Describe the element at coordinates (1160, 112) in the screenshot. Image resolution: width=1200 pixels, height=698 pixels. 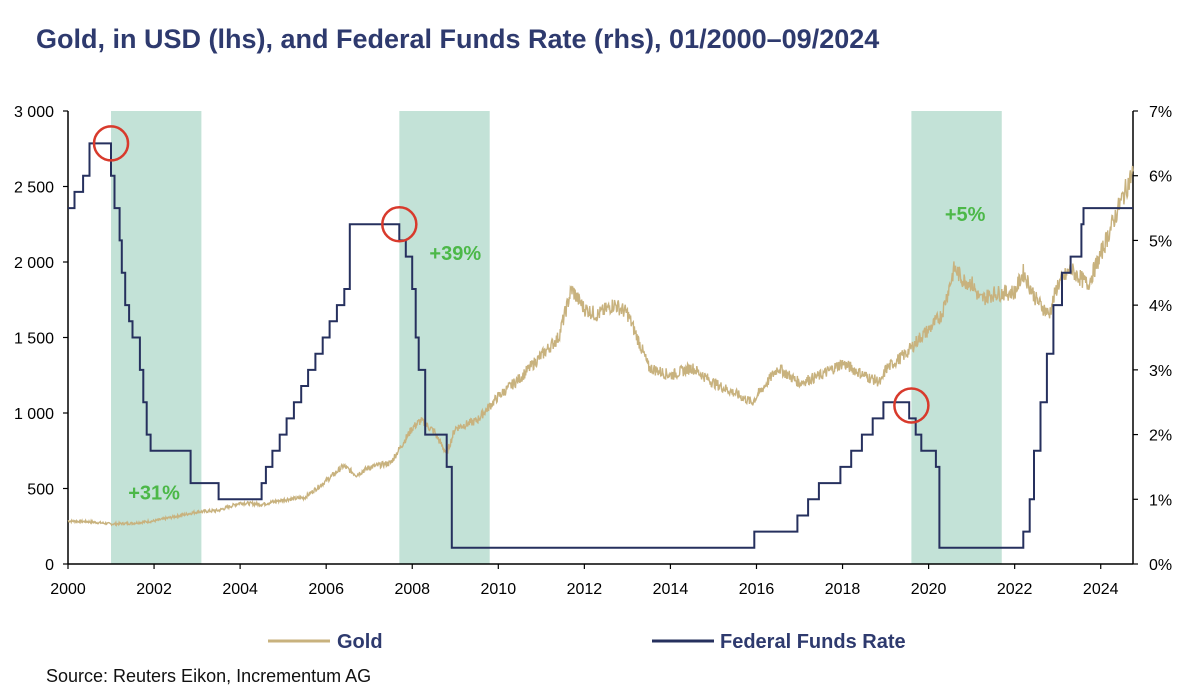
I see `right-tick-label: 7%` at that location.